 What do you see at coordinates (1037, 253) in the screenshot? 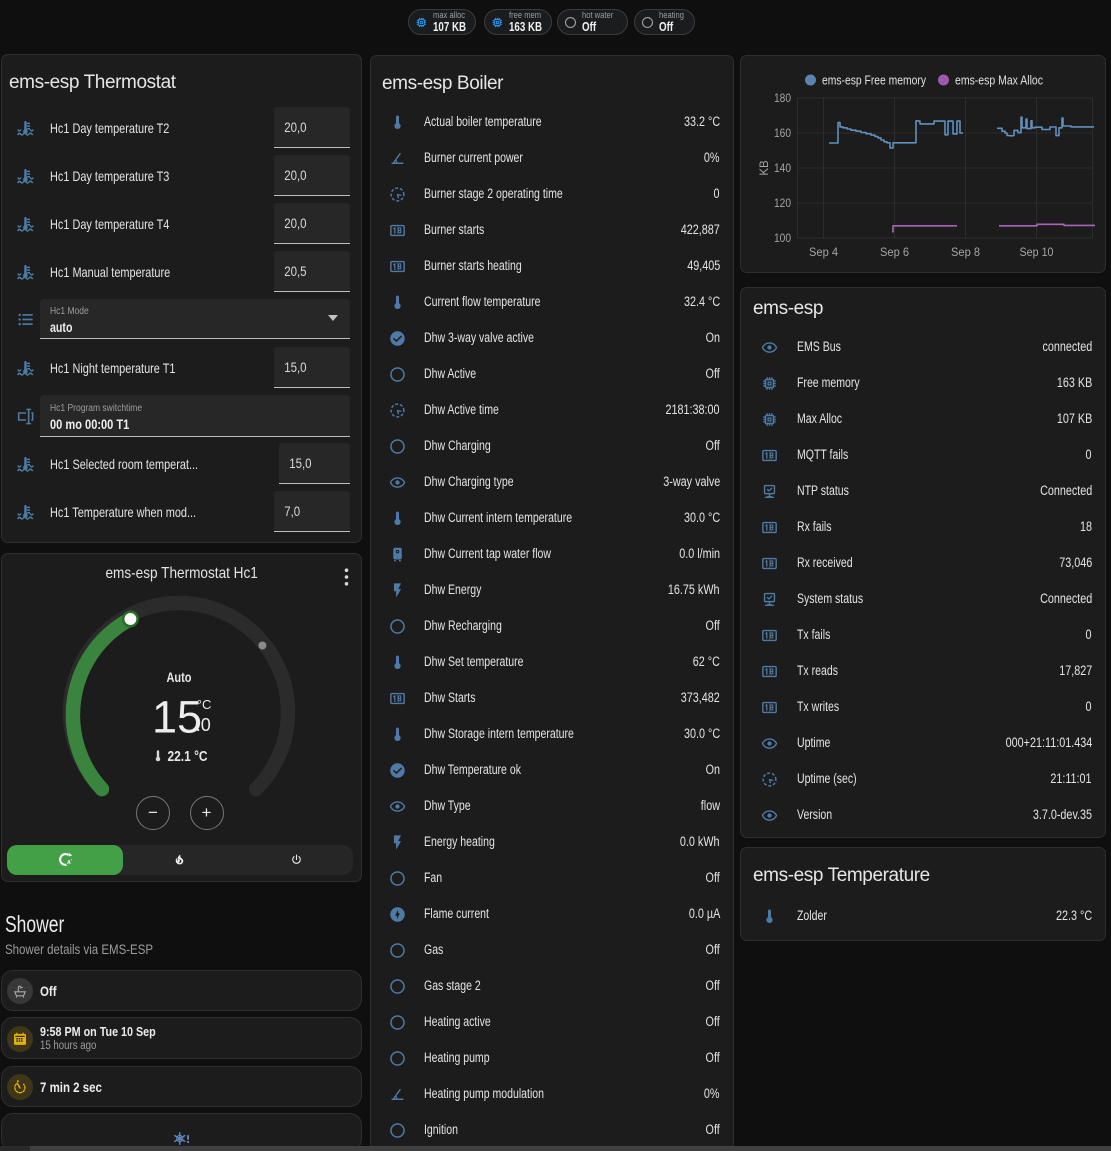
I see `svg-text: Sep 10` at bounding box center [1037, 253].